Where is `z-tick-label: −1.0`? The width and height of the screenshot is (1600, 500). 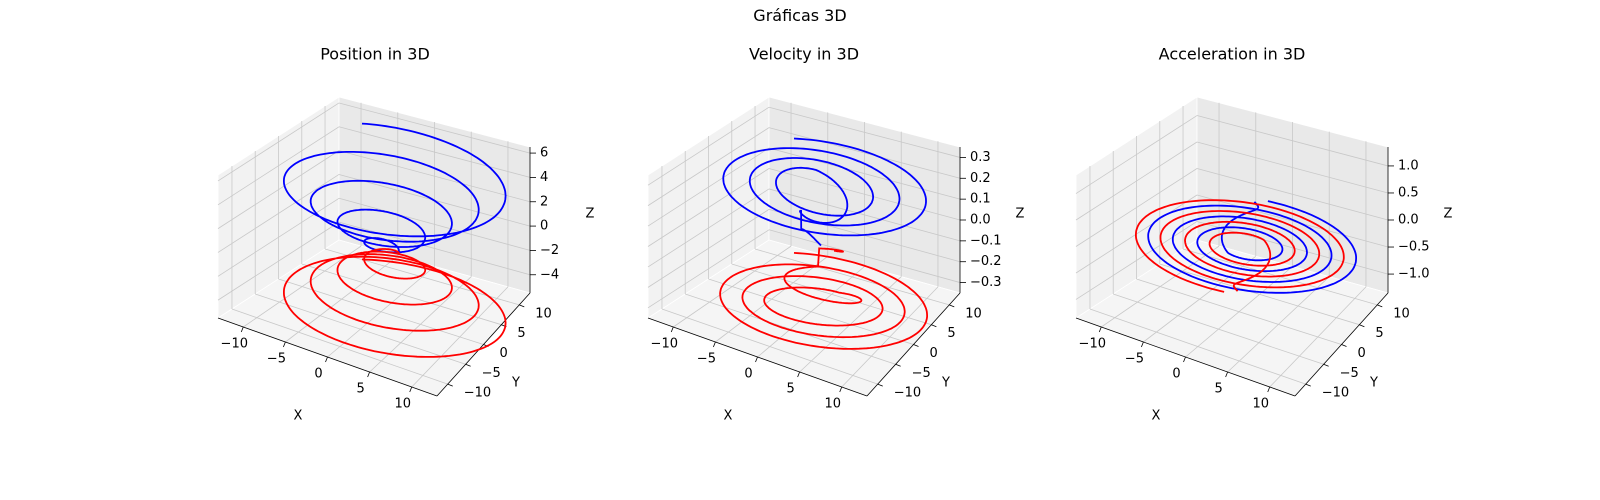
z-tick-label: −1.0 is located at coordinates (1414, 274).